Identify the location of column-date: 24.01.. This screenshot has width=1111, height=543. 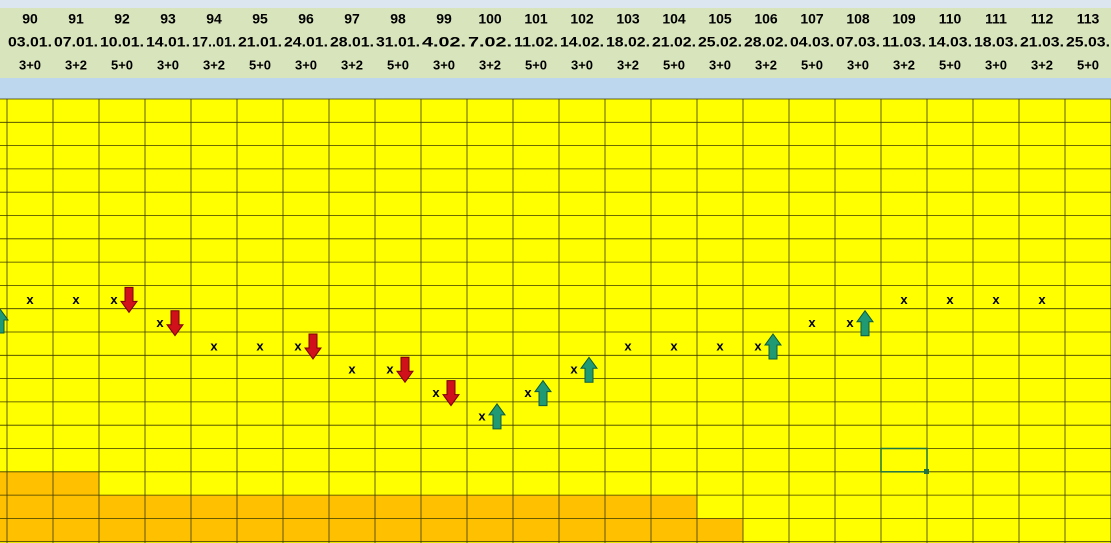
(306, 42).